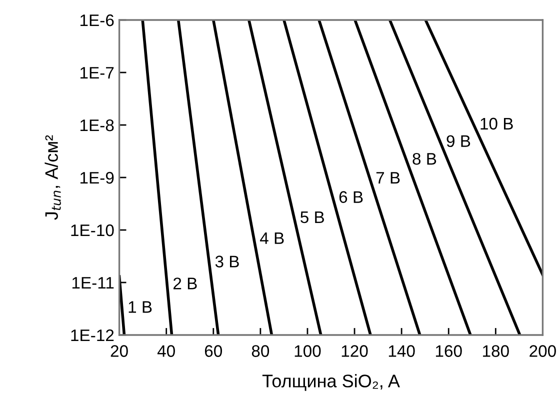  What do you see at coordinates (388, 178) in the screenshot?
I see `series-label: 7 B` at bounding box center [388, 178].